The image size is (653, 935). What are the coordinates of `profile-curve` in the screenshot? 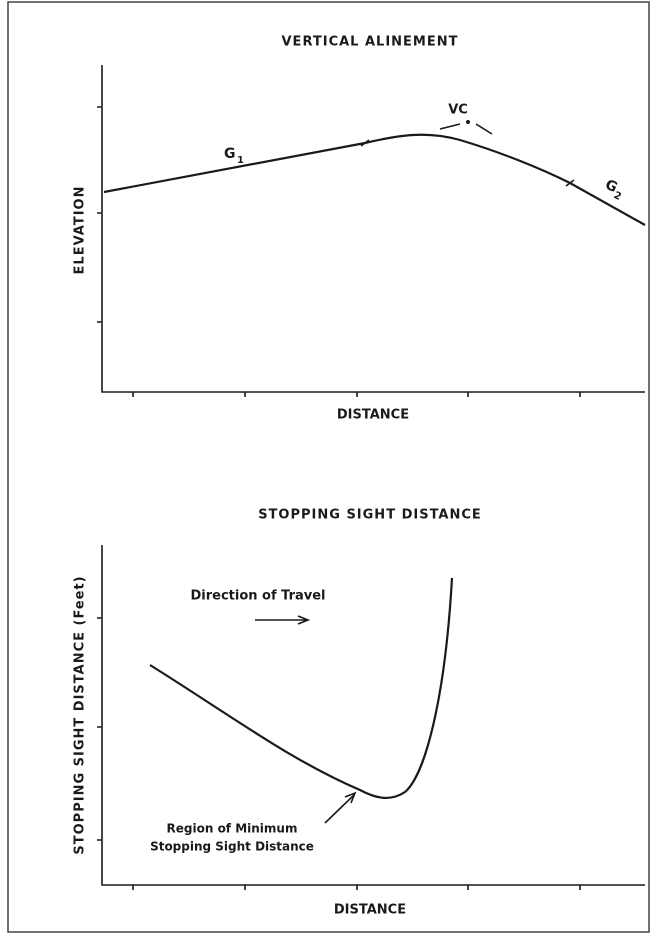 It's located at (374, 179).